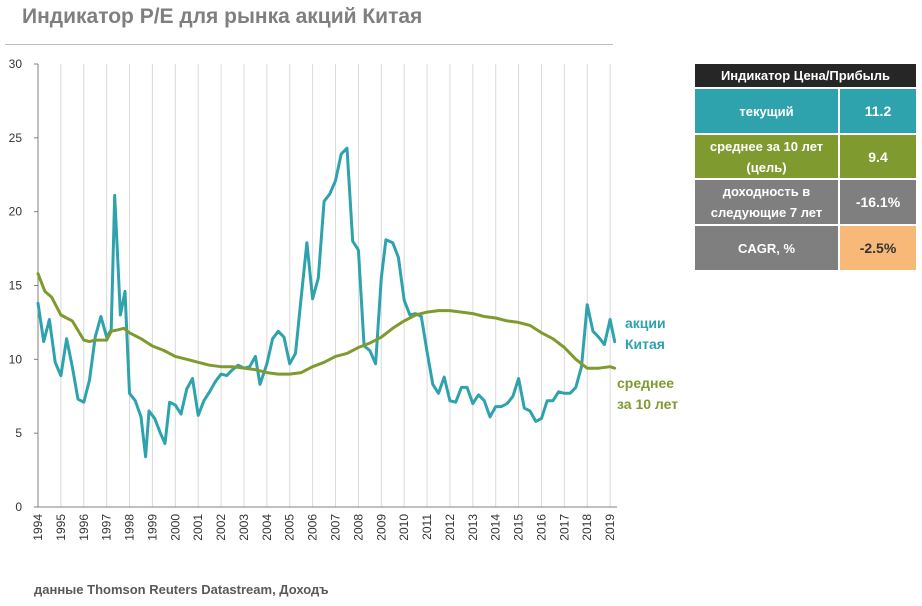 The height and width of the screenshot is (606, 922). Describe the element at coordinates (805, 75) in the screenshot. I see `table-header: Индикатор Цена/Прибыль` at that location.